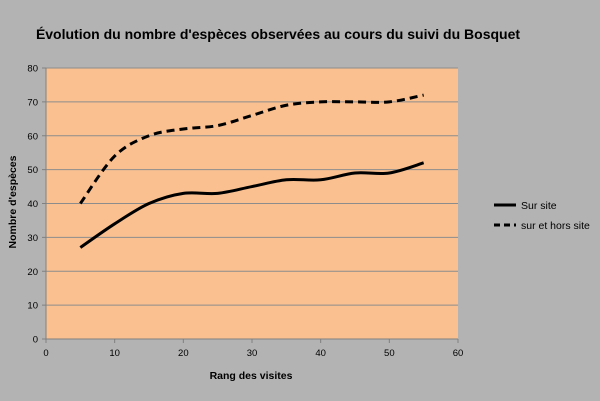 The width and height of the screenshot is (600, 401). Describe the element at coordinates (45, 353) in the screenshot. I see `x-tick-label: 0` at that location.